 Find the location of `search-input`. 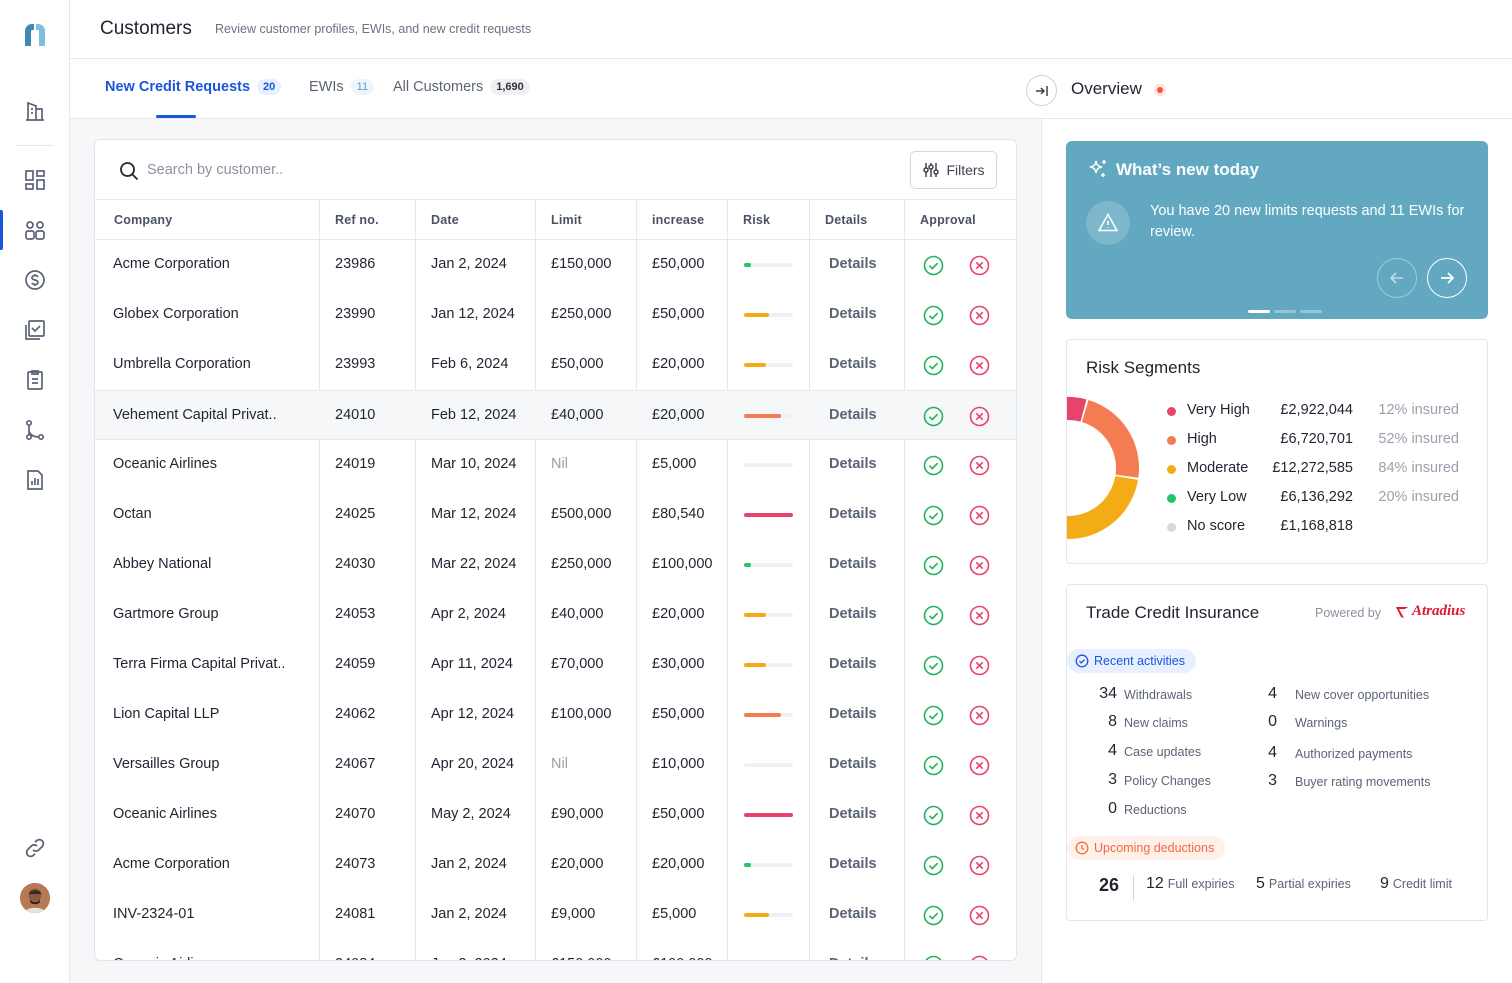

search-input is located at coordinates (497, 170).